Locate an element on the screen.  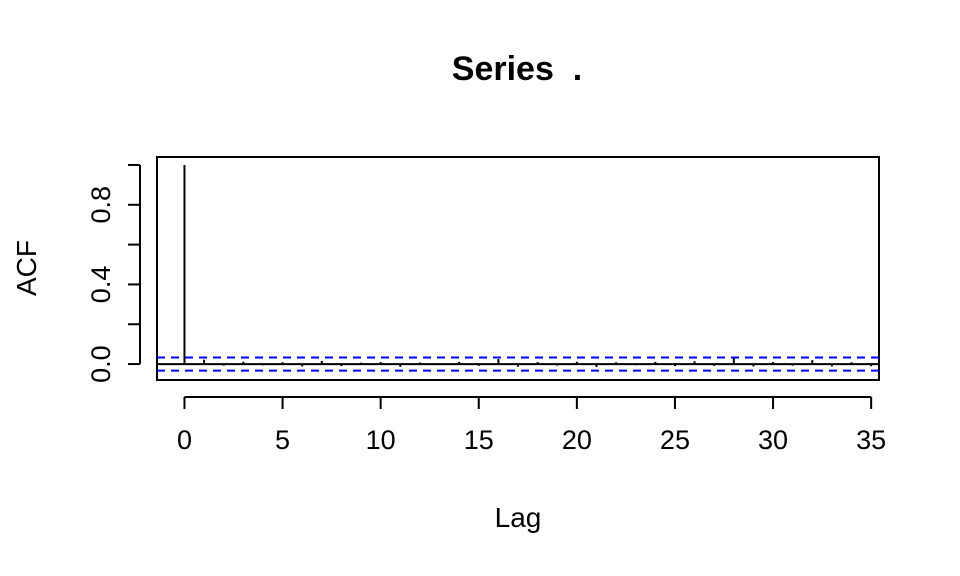
x-tick-label: 25 is located at coordinates (675, 440).